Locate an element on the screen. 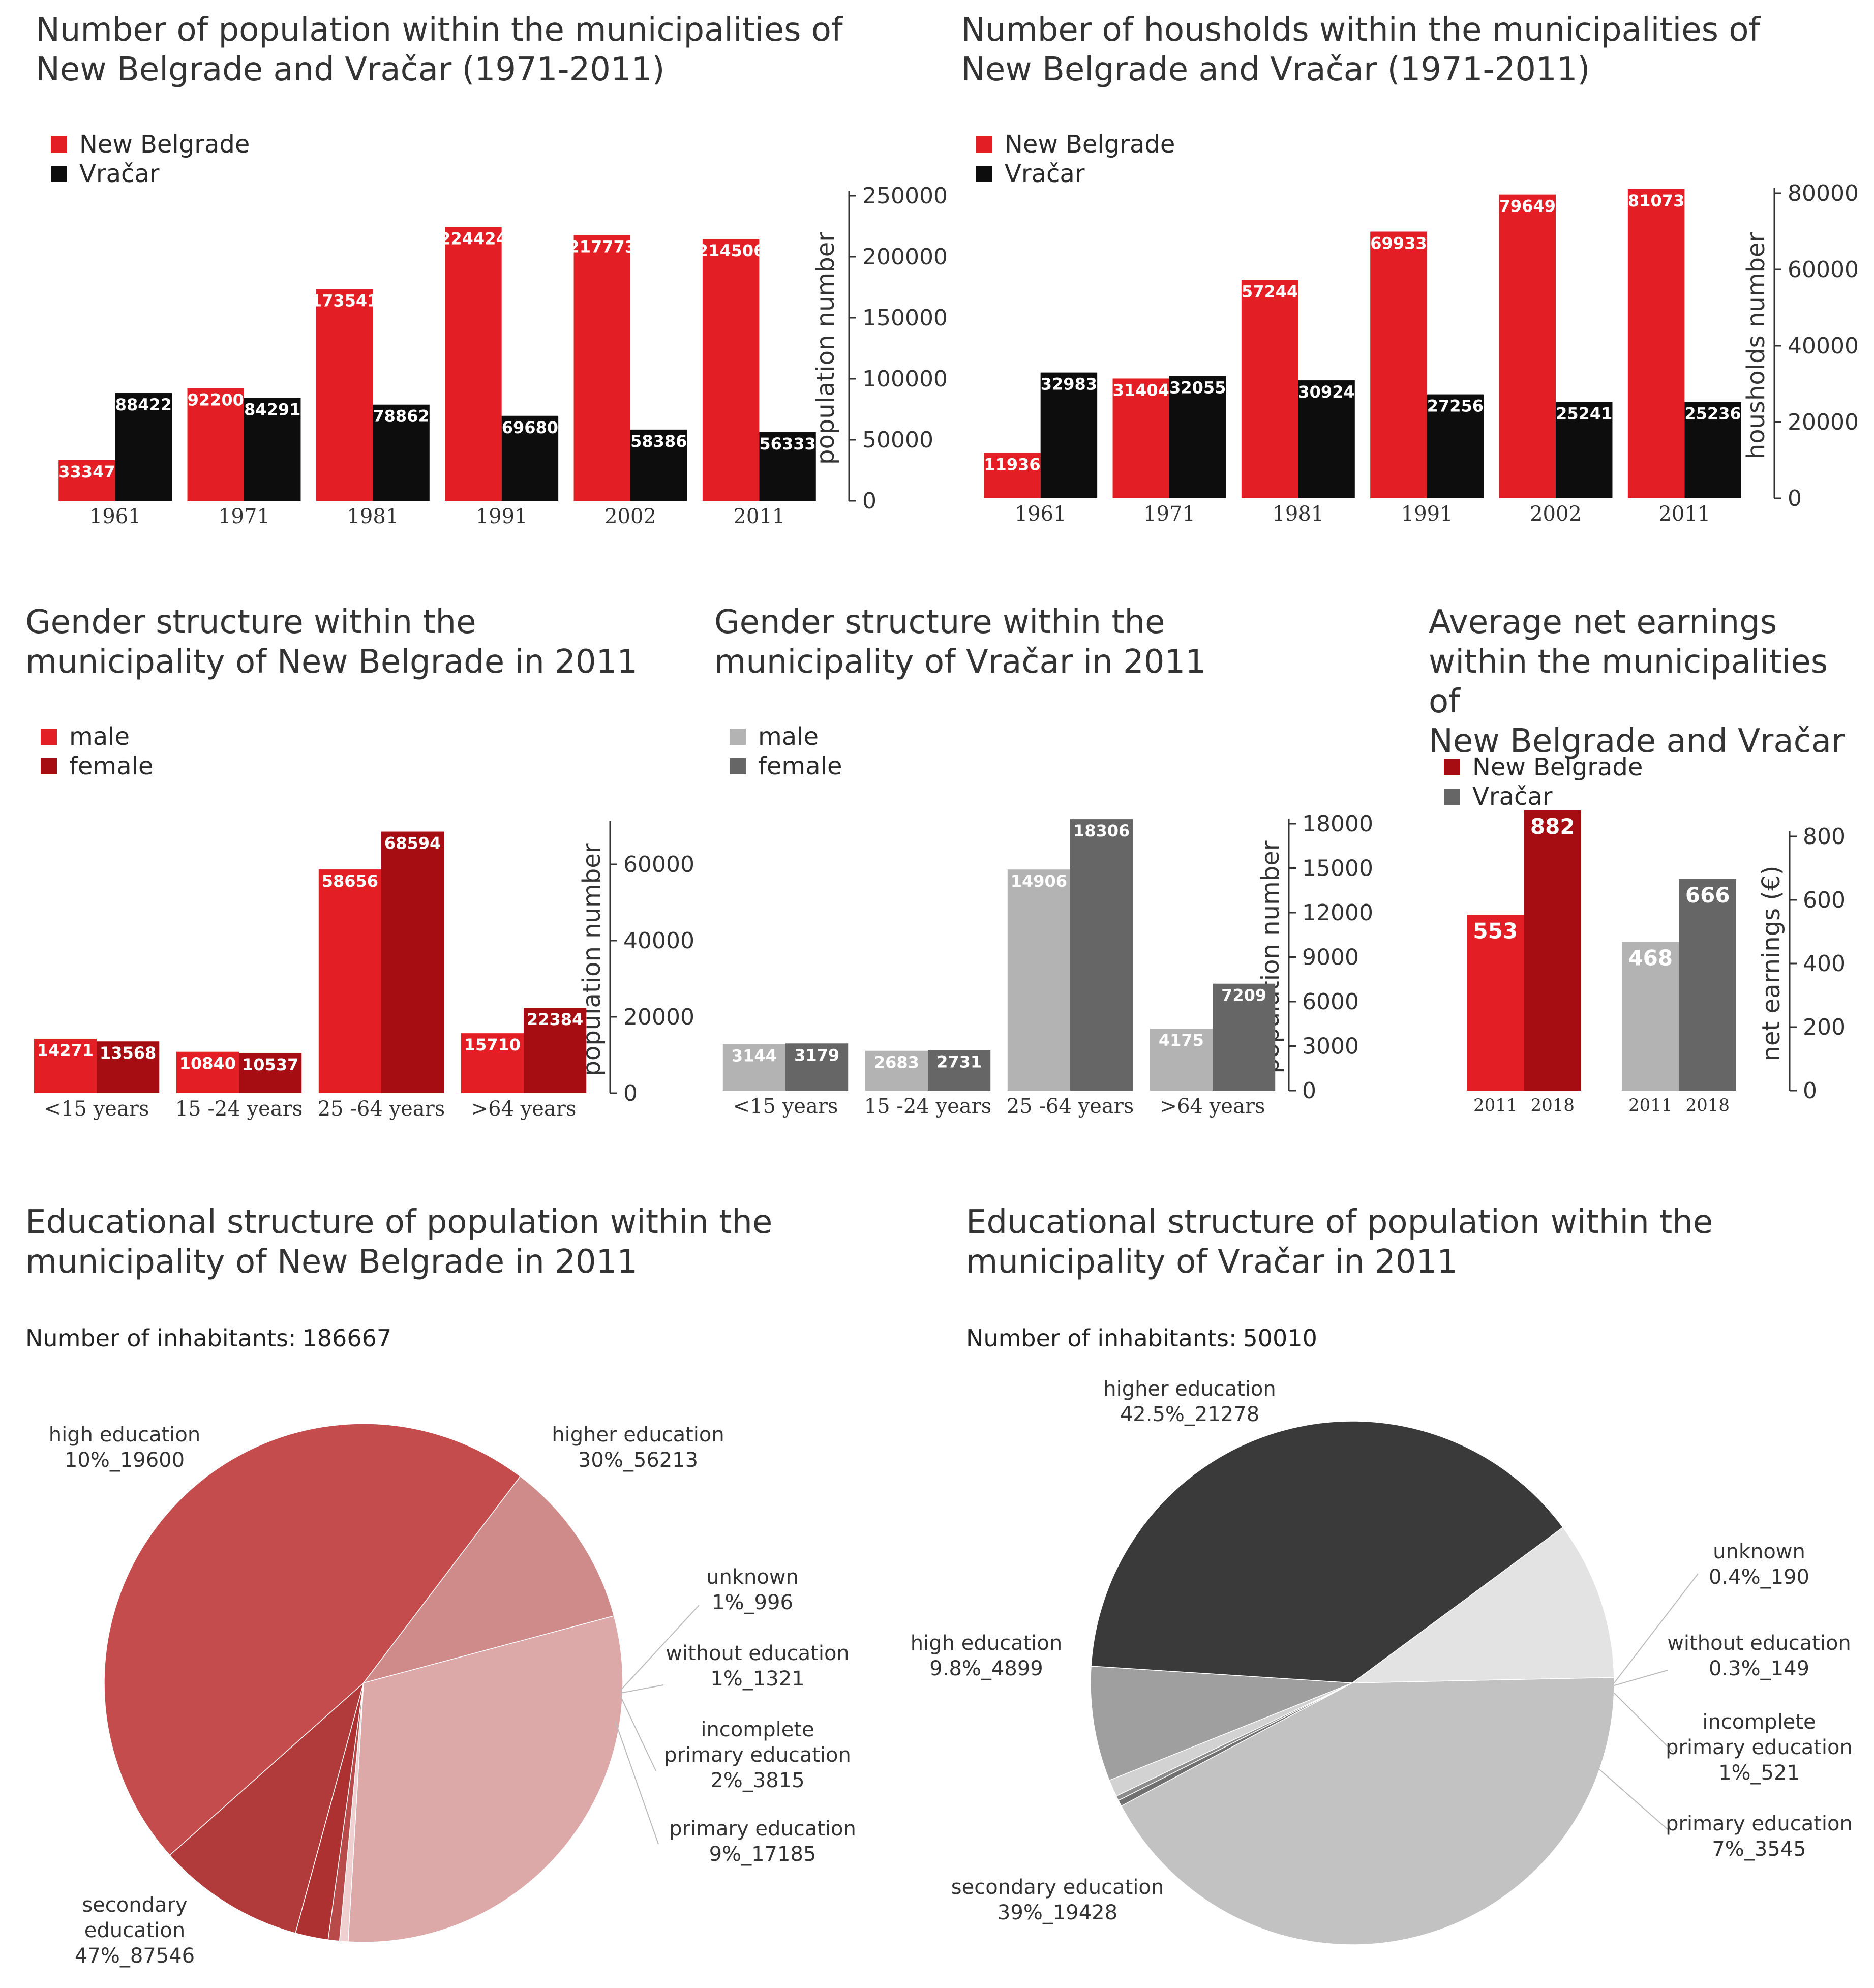 This screenshot has height=1988, width=1874. bar-value-label: 30924 is located at coordinates (1326, 392).